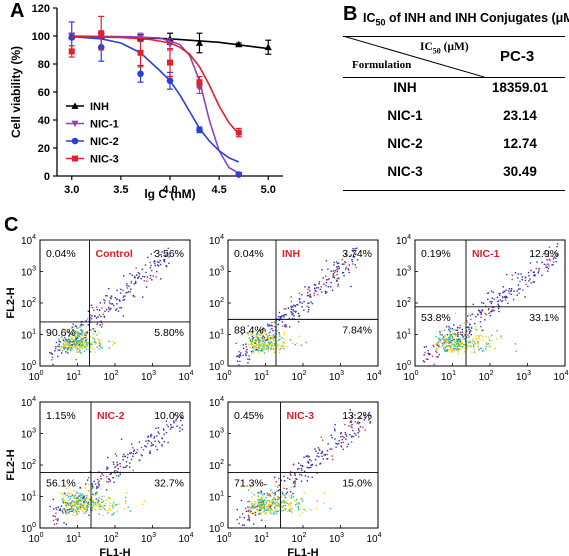 The height and width of the screenshot is (556, 569). Describe the element at coordinates (99, 107) in the screenshot. I see `legend-label: INH` at that location.